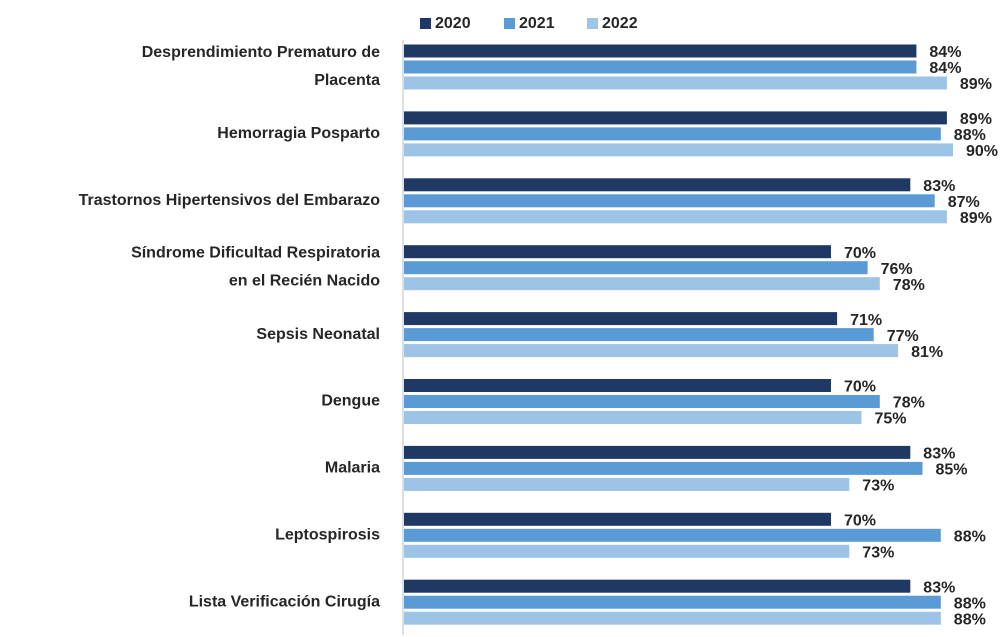  I want to click on legend-label: 2020, so click(453, 23).